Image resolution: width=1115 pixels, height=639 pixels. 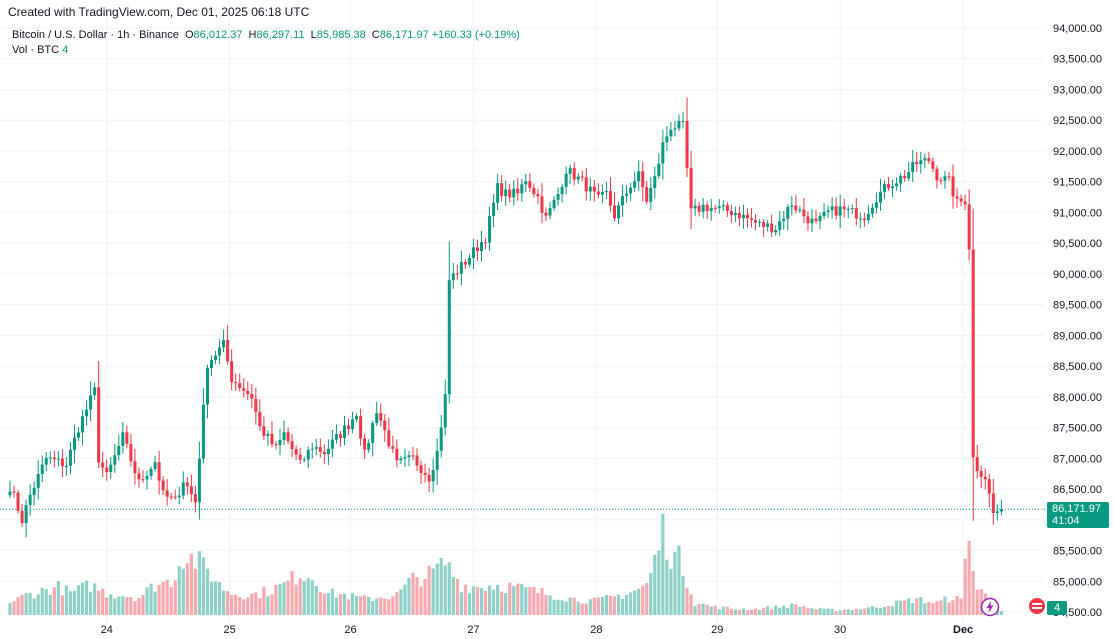 What do you see at coordinates (350, 630) in the screenshot?
I see `time-tick-label: 26` at bounding box center [350, 630].